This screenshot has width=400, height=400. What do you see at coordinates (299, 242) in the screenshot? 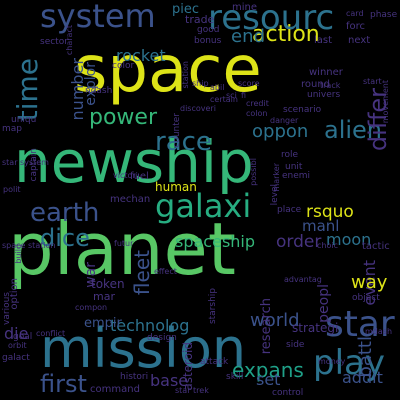
I see `cloud-word: order` at bounding box center [299, 242].